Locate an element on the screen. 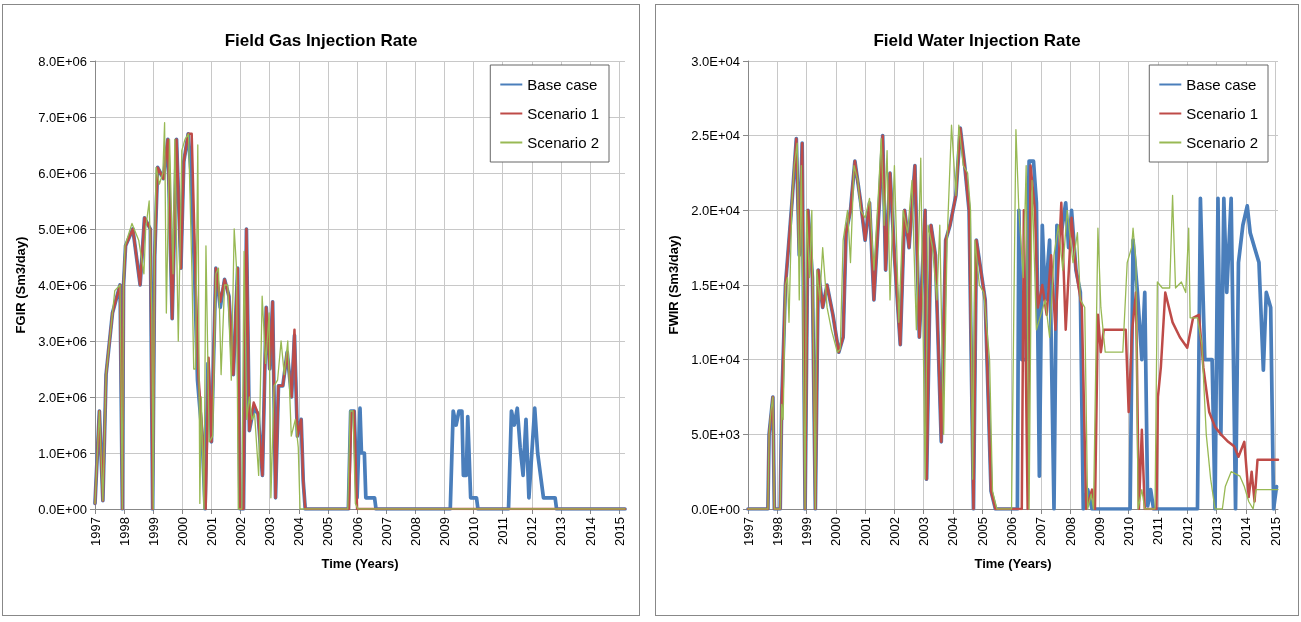 This screenshot has height=622, width=1301. y-tick-label: 6.0E+06 is located at coordinates (62, 173).